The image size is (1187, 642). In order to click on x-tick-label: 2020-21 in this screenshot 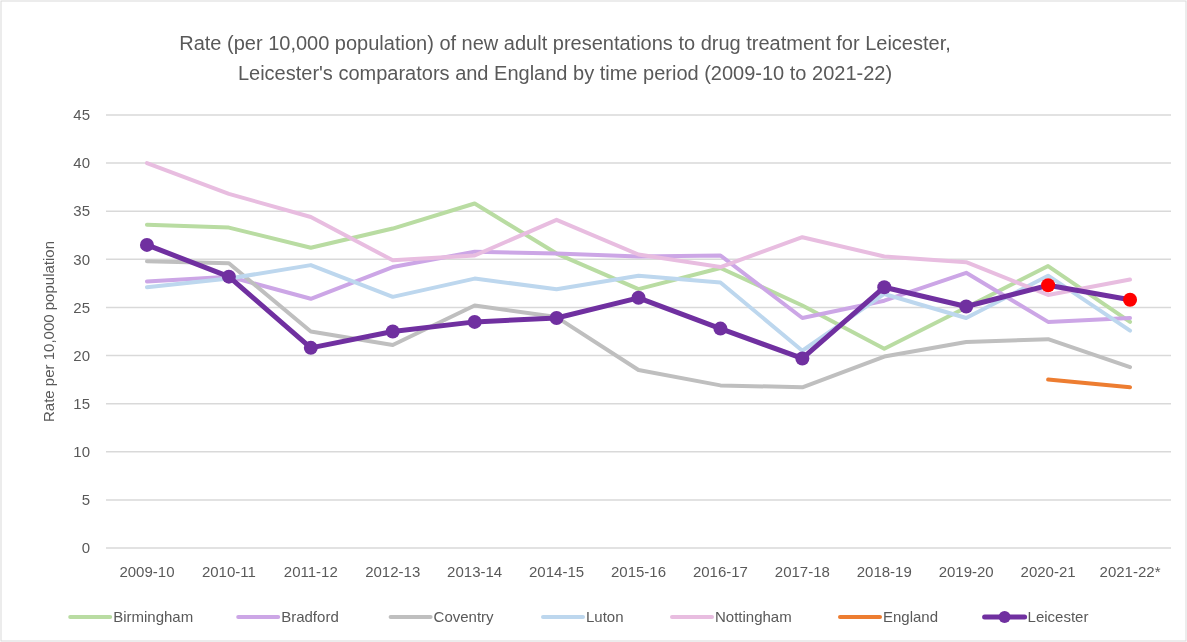, I will do `click(1048, 571)`.